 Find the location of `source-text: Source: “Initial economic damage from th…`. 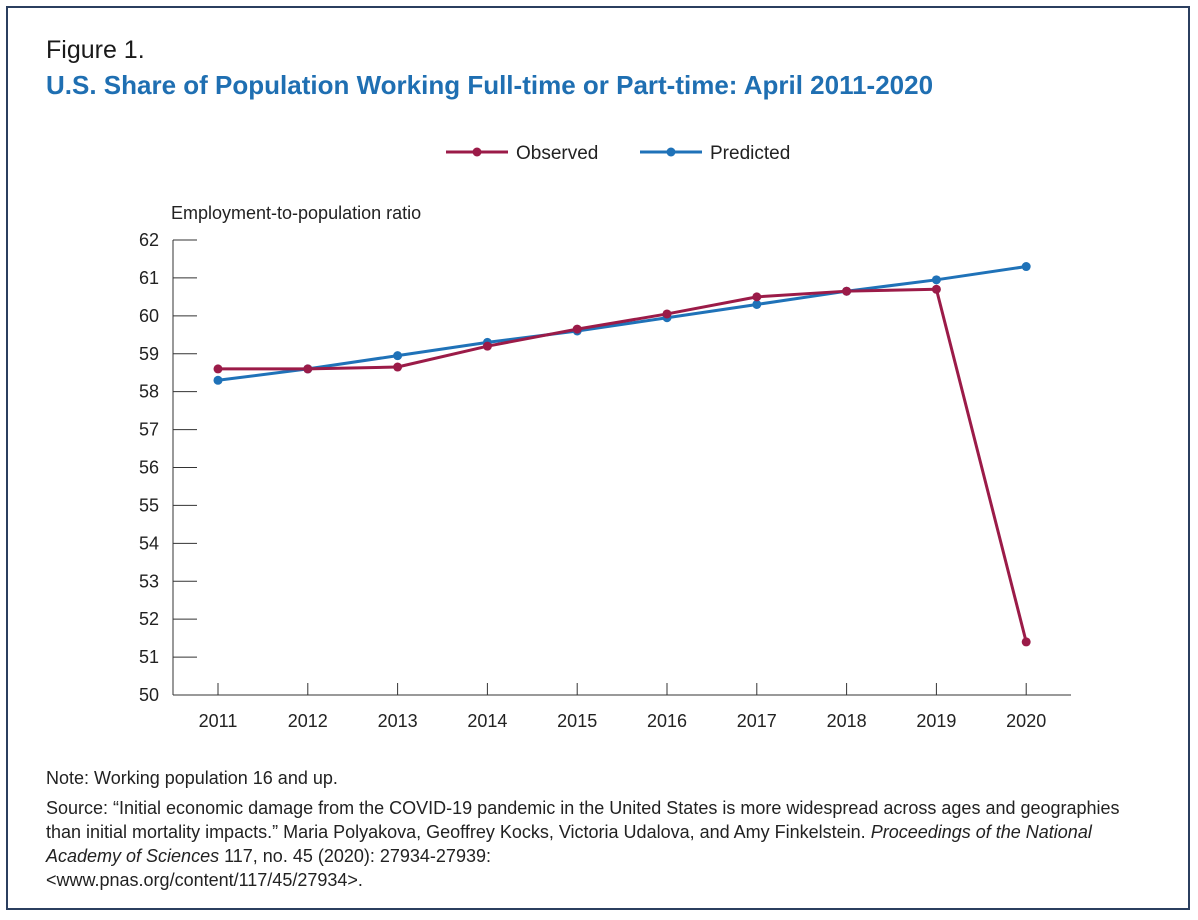

source-text: Source: “Initial economic damage from th… is located at coordinates (601, 844).